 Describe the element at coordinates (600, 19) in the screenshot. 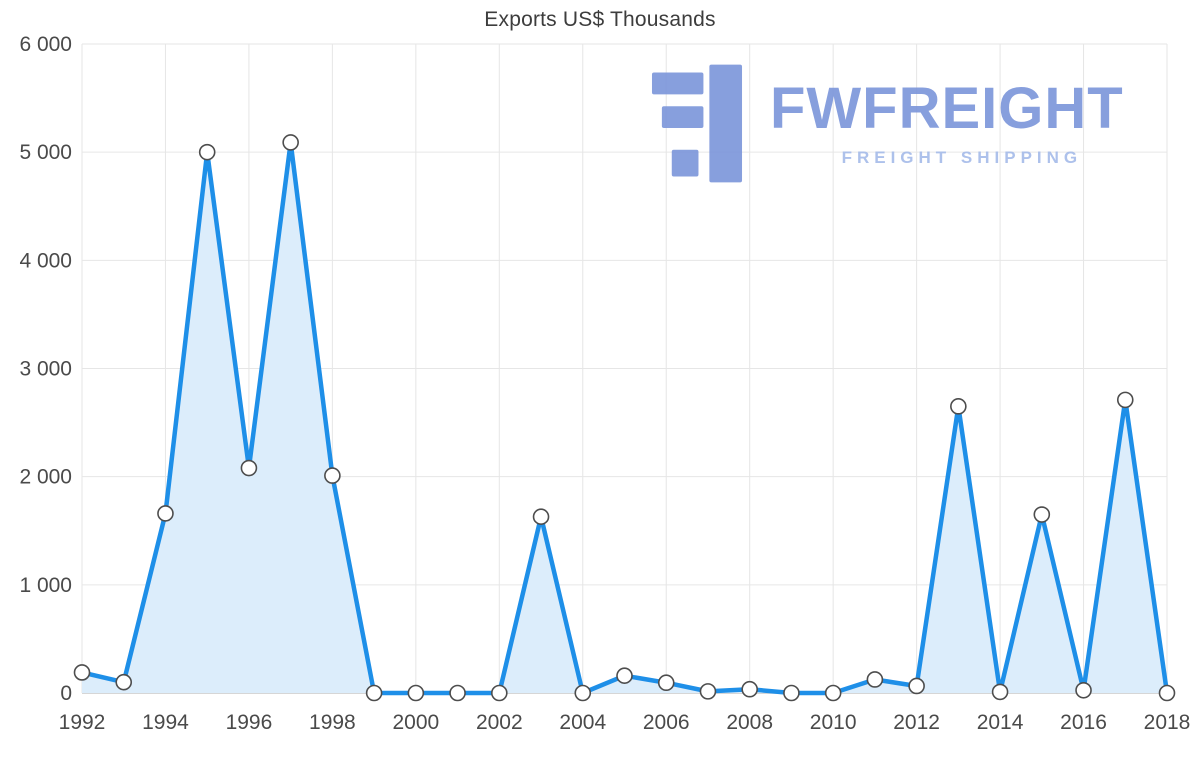

I see `chart-title: Exports US$ Thousands` at that location.